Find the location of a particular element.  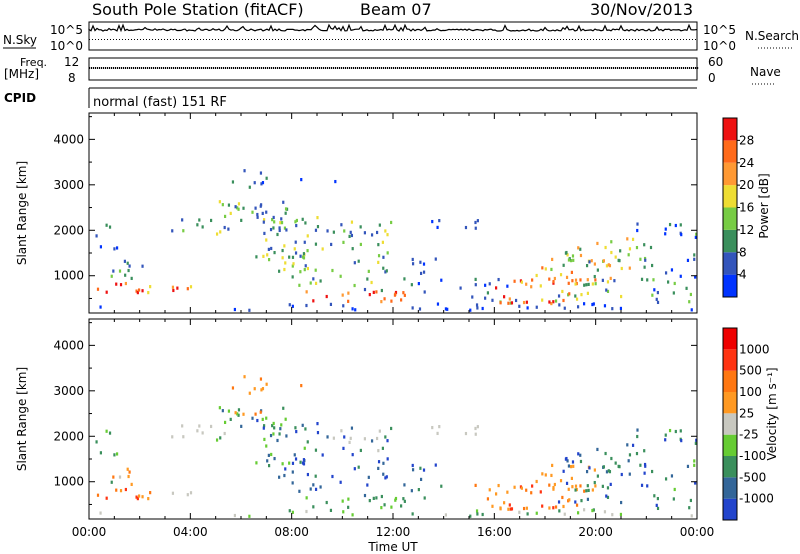

velocity-colorbar-label: Velocity [m s⁻¹] is located at coordinates (772, 413).